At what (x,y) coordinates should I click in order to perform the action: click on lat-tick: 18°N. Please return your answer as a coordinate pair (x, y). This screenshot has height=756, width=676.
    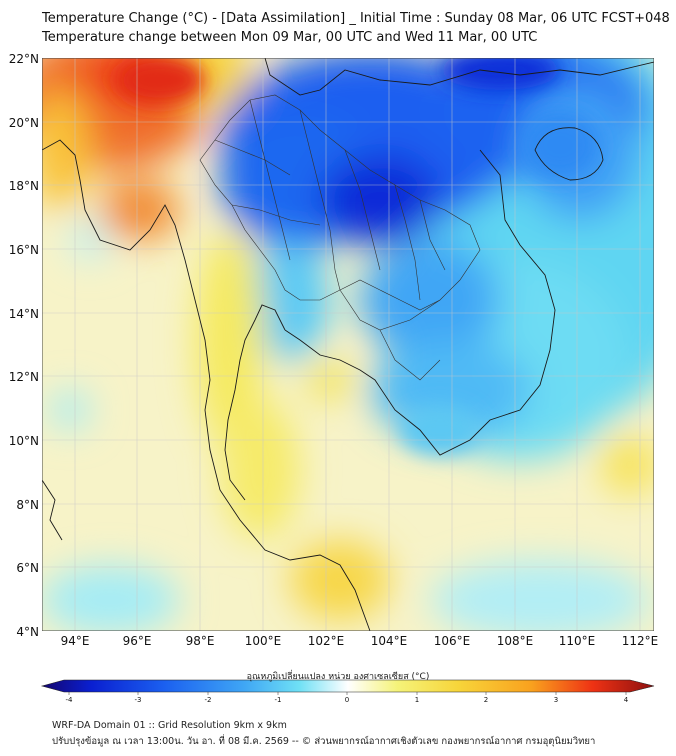
    Looking at the image, I should click on (24, 186).